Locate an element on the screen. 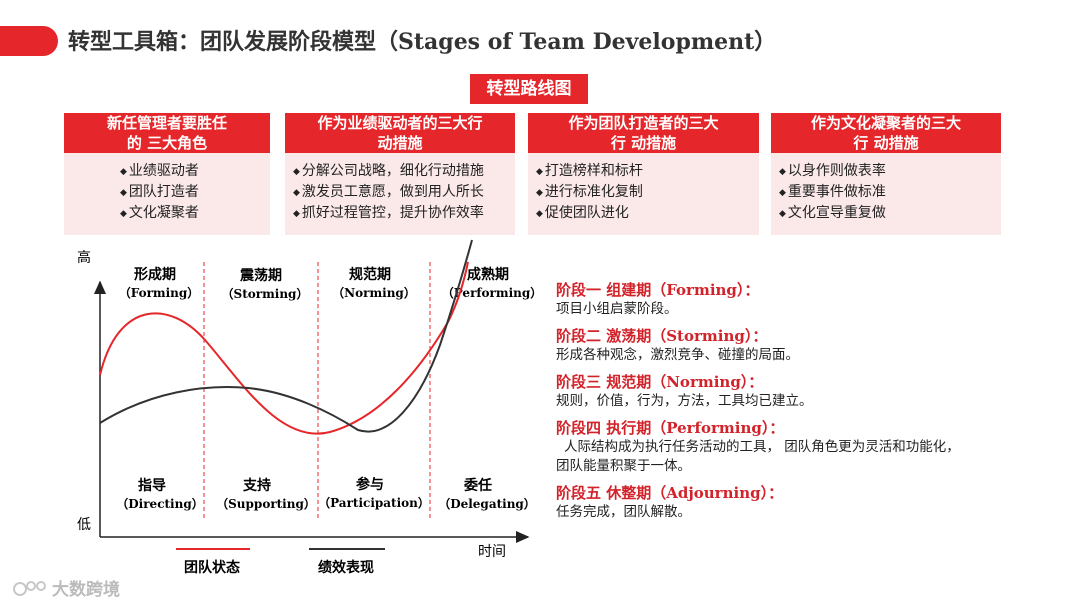  card-item: 打造榜样和标杆 is located at coordinates (647, 171).